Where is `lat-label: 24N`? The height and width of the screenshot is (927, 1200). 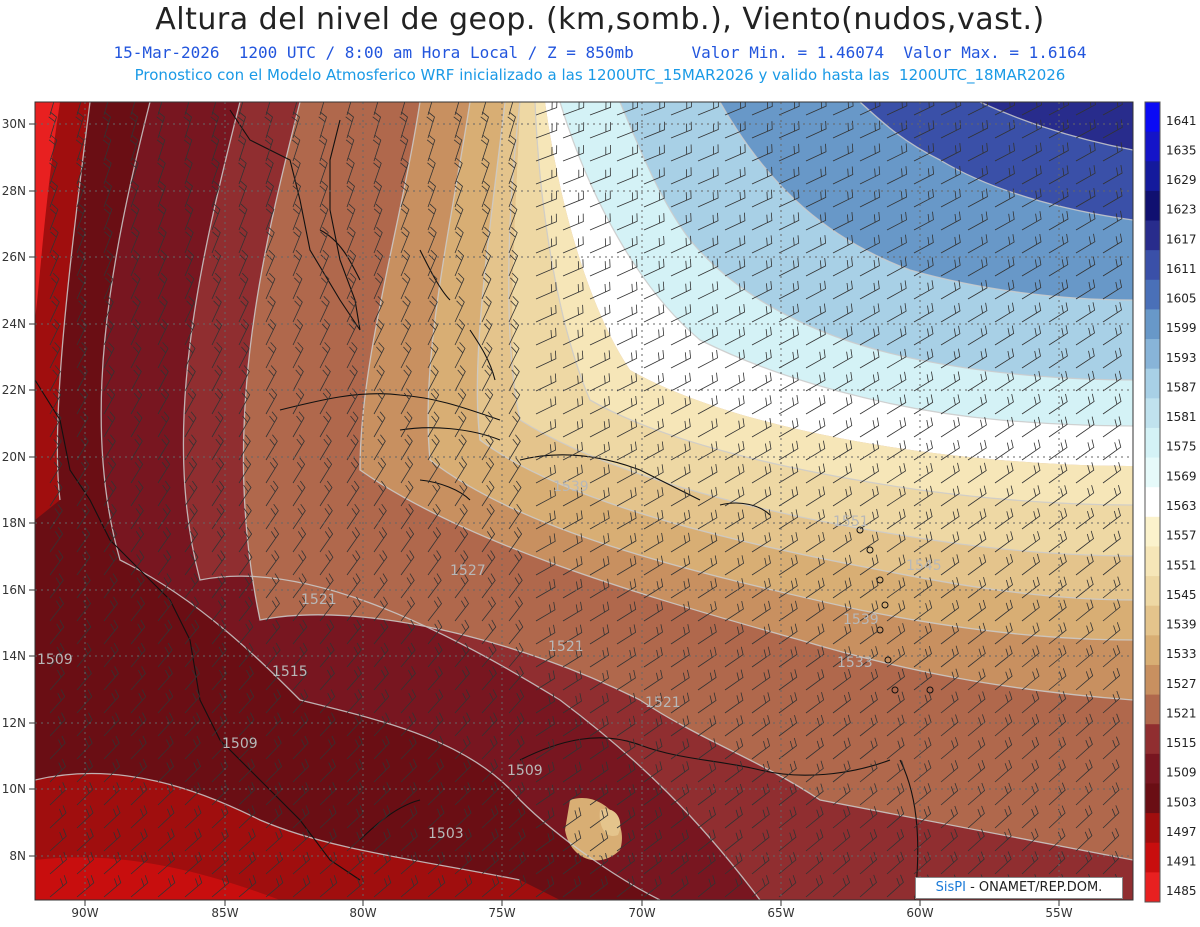 lat-label: 24N is located at coordinates (14, 324).